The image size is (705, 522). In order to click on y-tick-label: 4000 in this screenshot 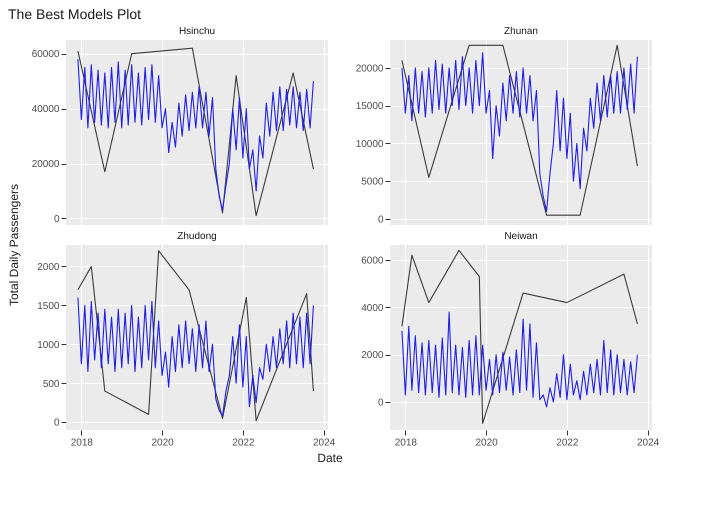, I will do `click(372, 308)`.